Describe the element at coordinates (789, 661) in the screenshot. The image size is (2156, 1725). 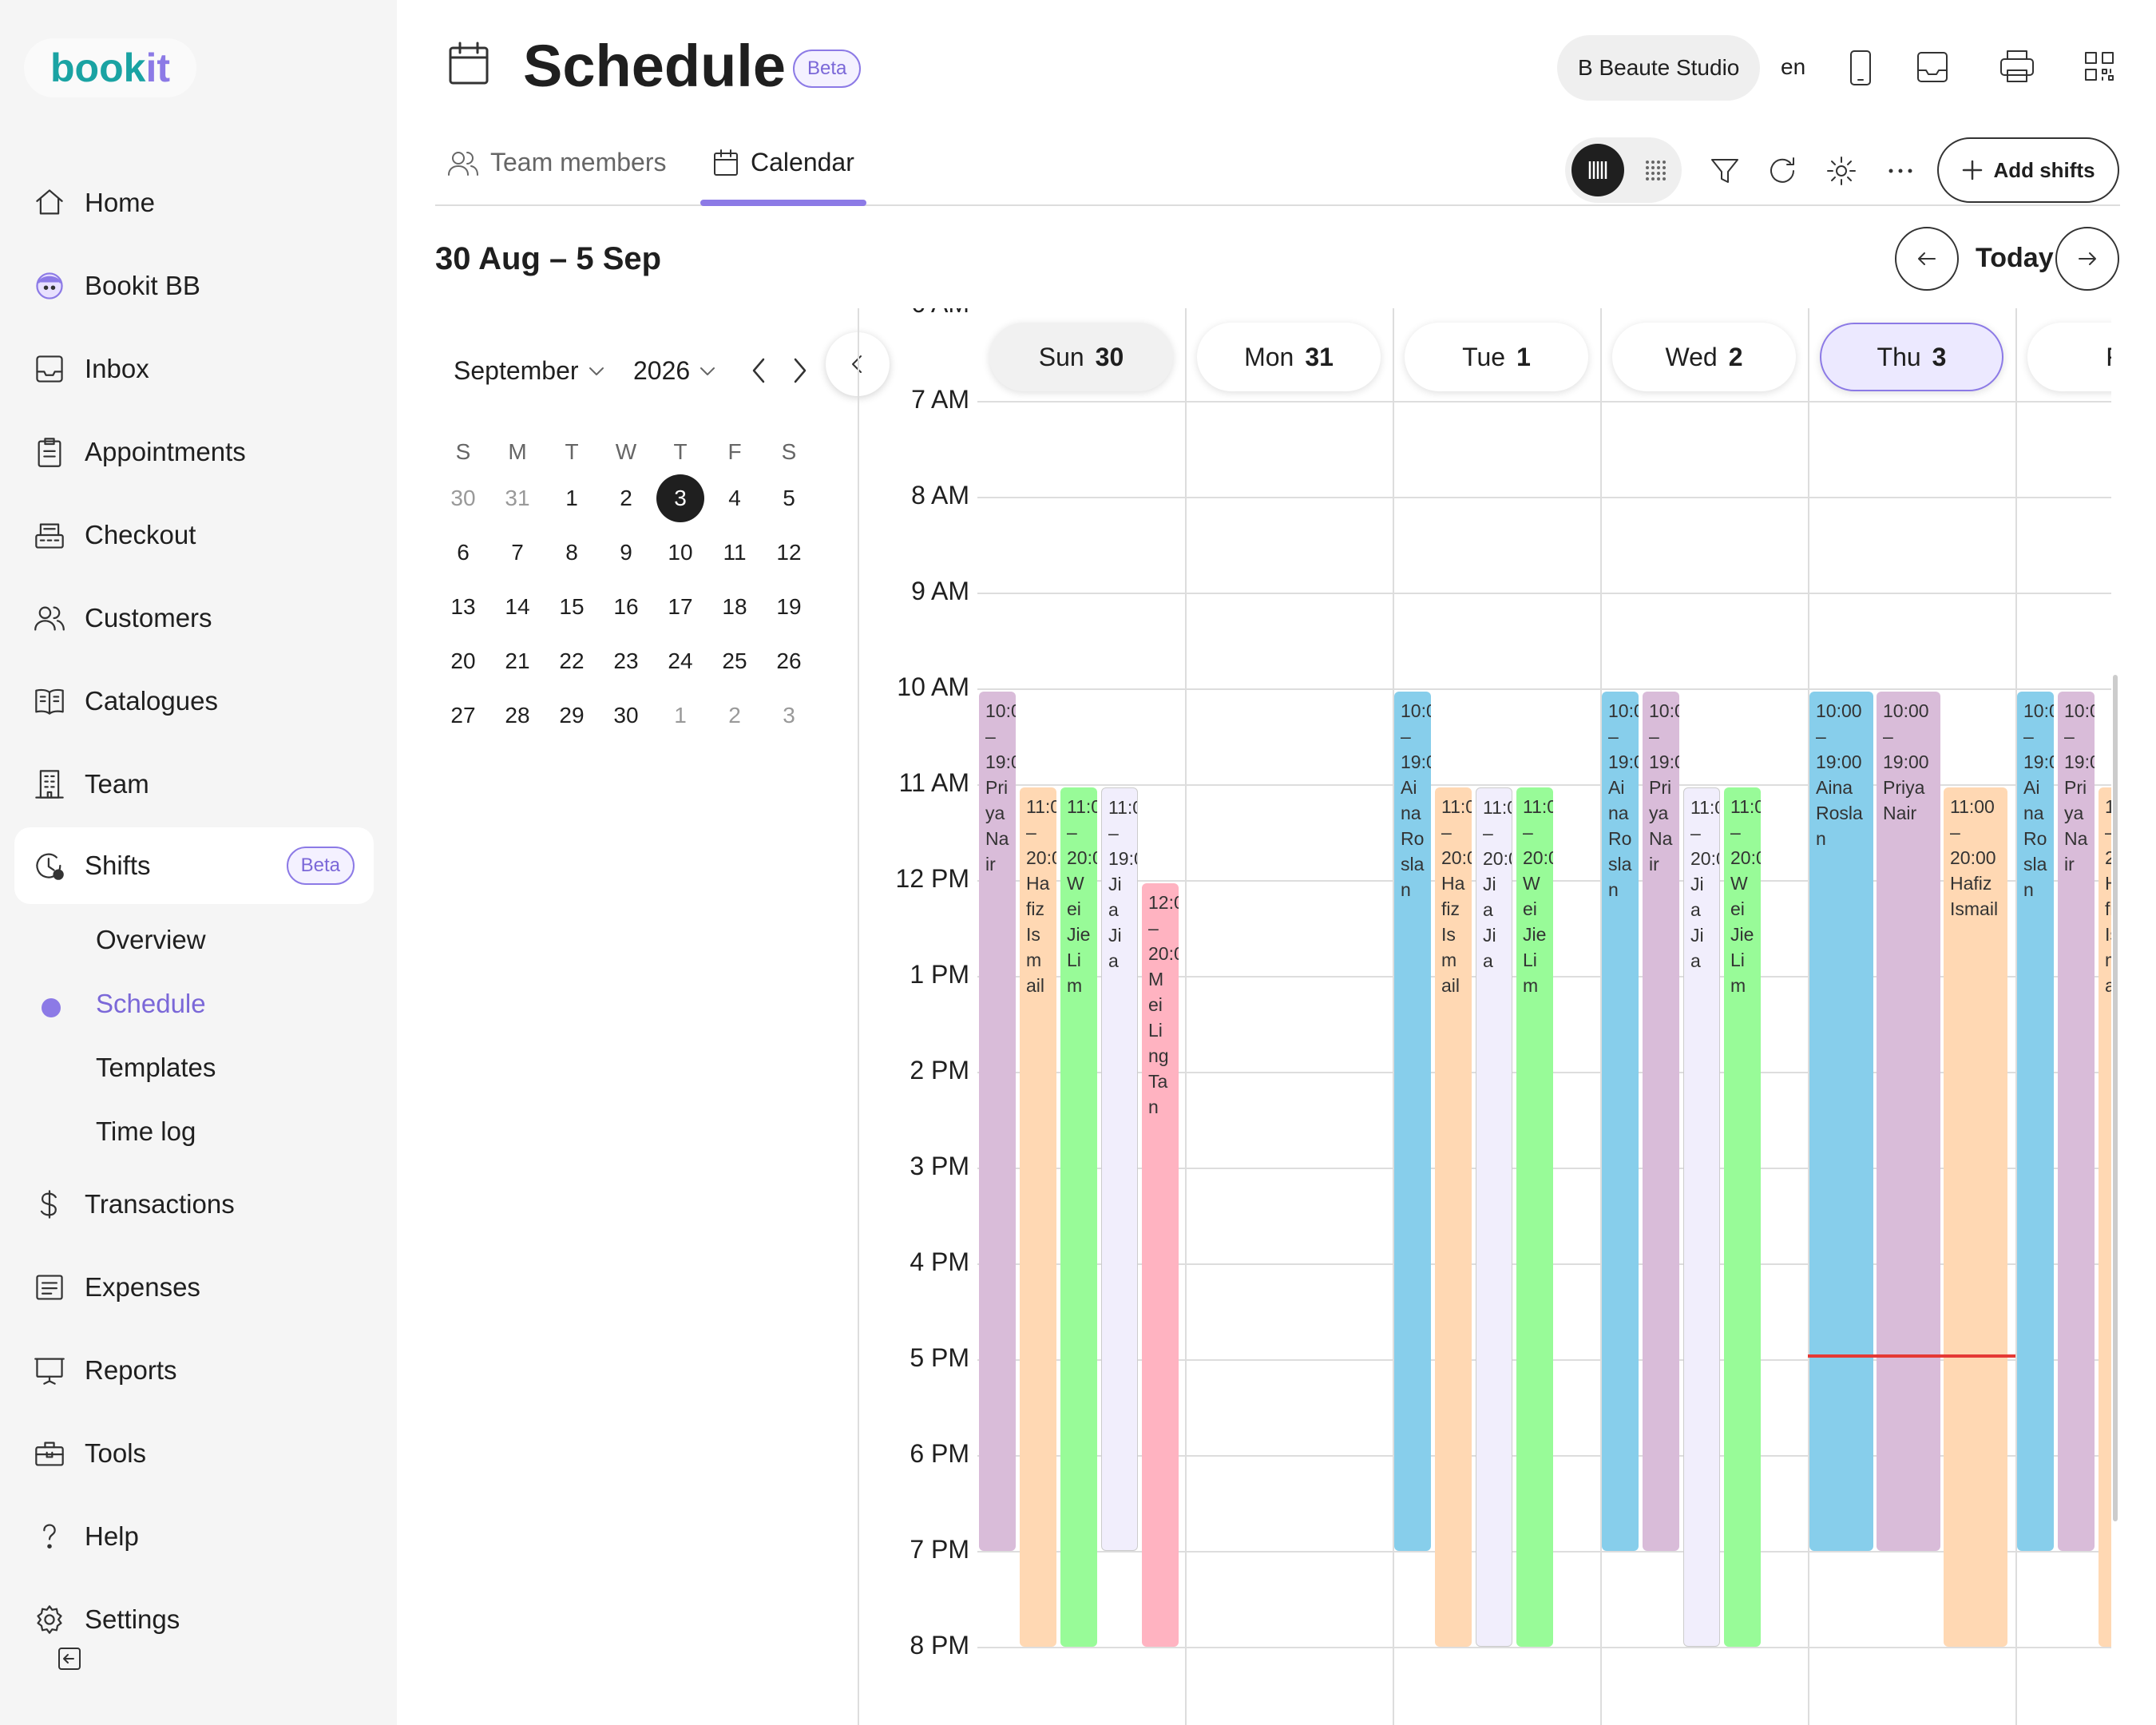
I see `mini-calendar-day: 26` at that location.